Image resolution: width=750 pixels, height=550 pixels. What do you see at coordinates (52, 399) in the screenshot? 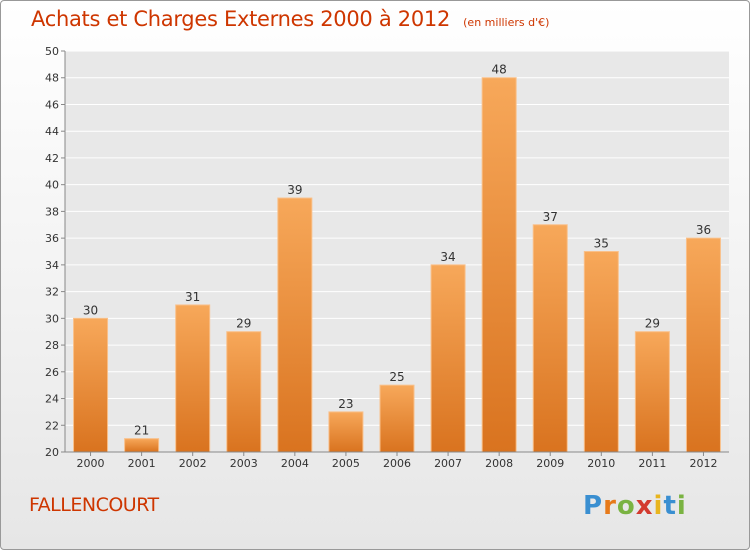
I see `y-tick-label: 24` at bounding box center [52, 399].